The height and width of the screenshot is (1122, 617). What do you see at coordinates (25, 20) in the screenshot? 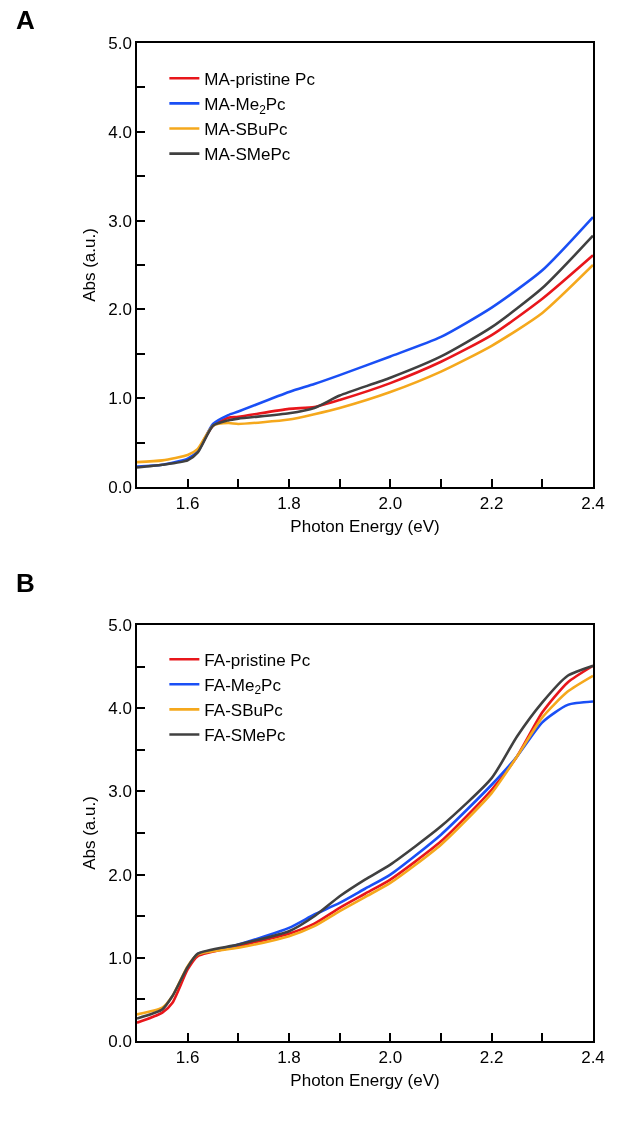
I see `text: A` at bounding box center [25, 20].